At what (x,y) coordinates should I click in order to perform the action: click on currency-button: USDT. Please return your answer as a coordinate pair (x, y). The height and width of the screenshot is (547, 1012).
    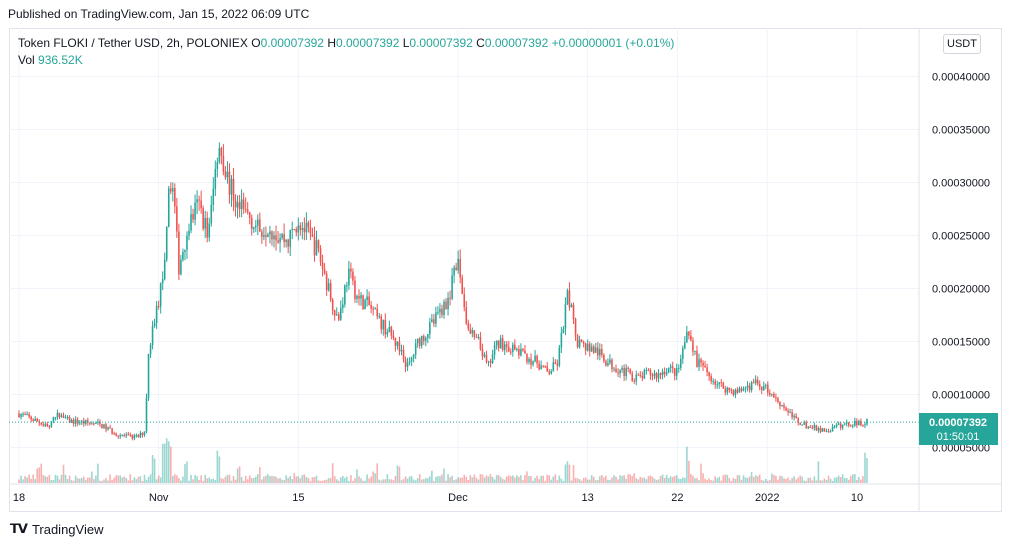
    Looking at the image, I should click on (962, 44).